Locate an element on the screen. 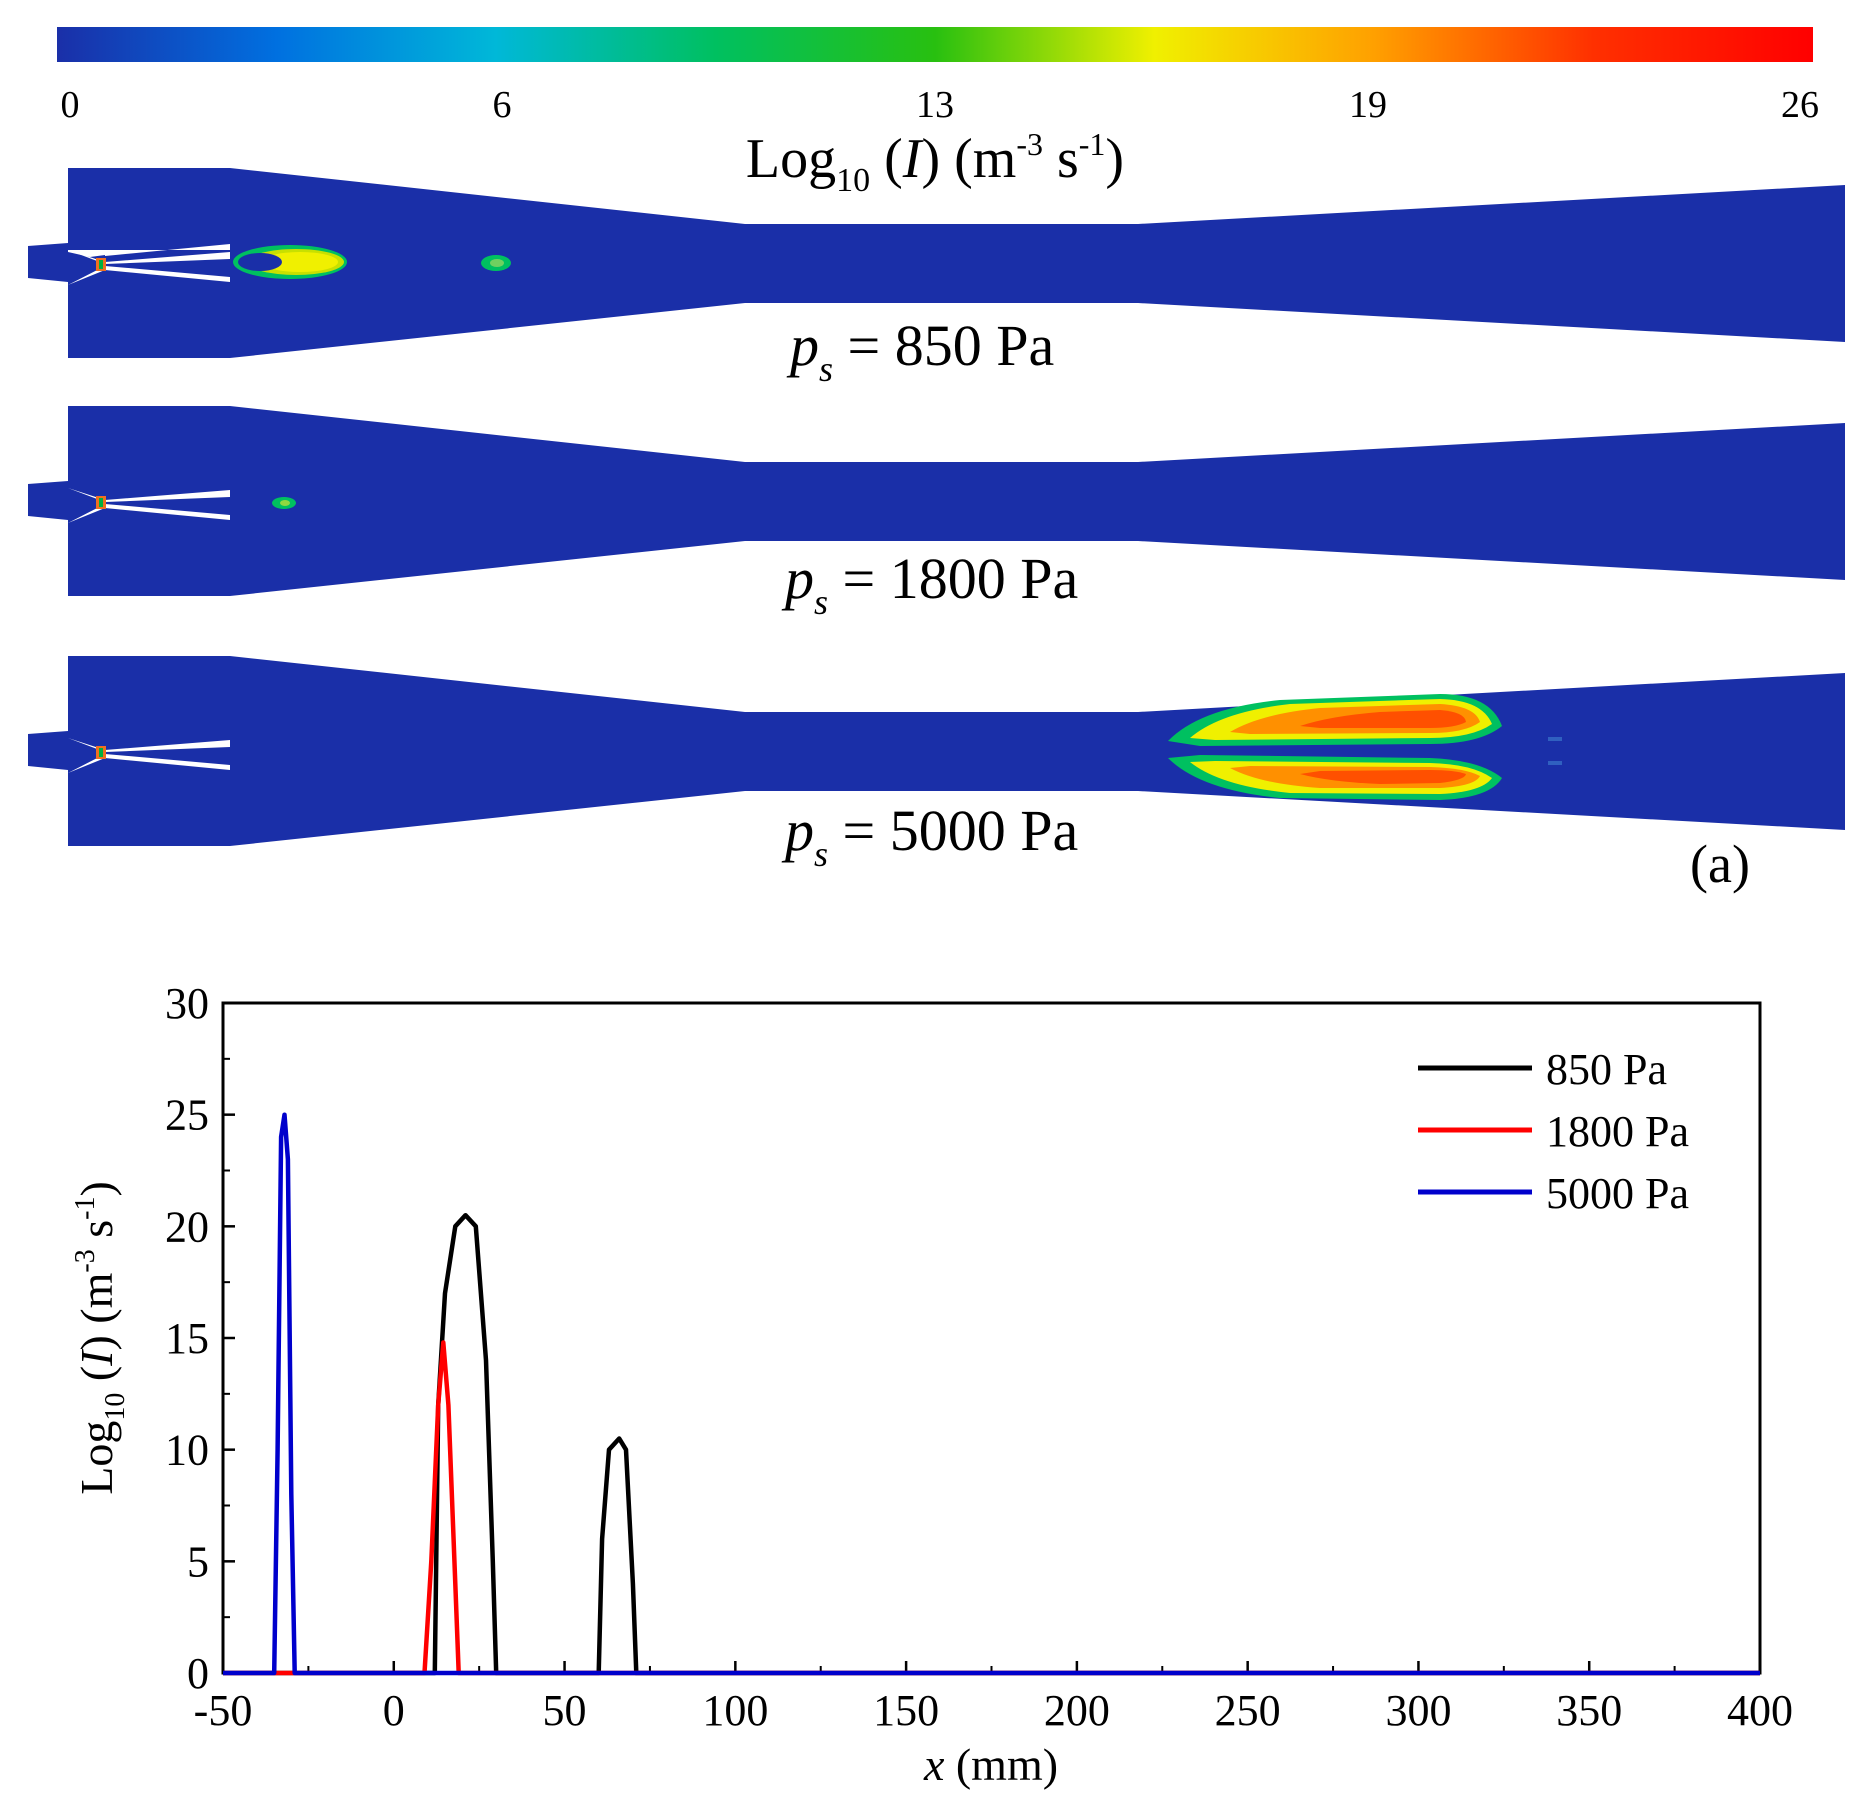 The height and width of the screenshot is (1812, 1857). colorbar-title: Log10 (I) (m-3 s-1) is located at coordinates (935, 162).